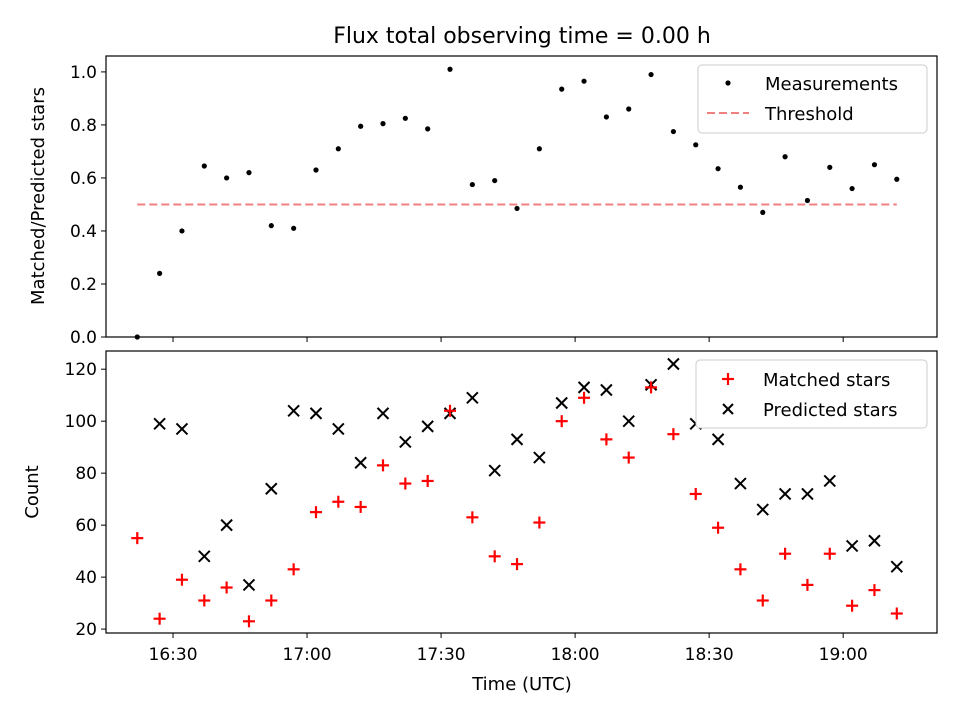 The height and width of the screenshot is (724, 960). What do you see at coordinates (843, 655) in the screenshot?
I see `x-tick-label: 19:00` at bounding box center [843, 655].